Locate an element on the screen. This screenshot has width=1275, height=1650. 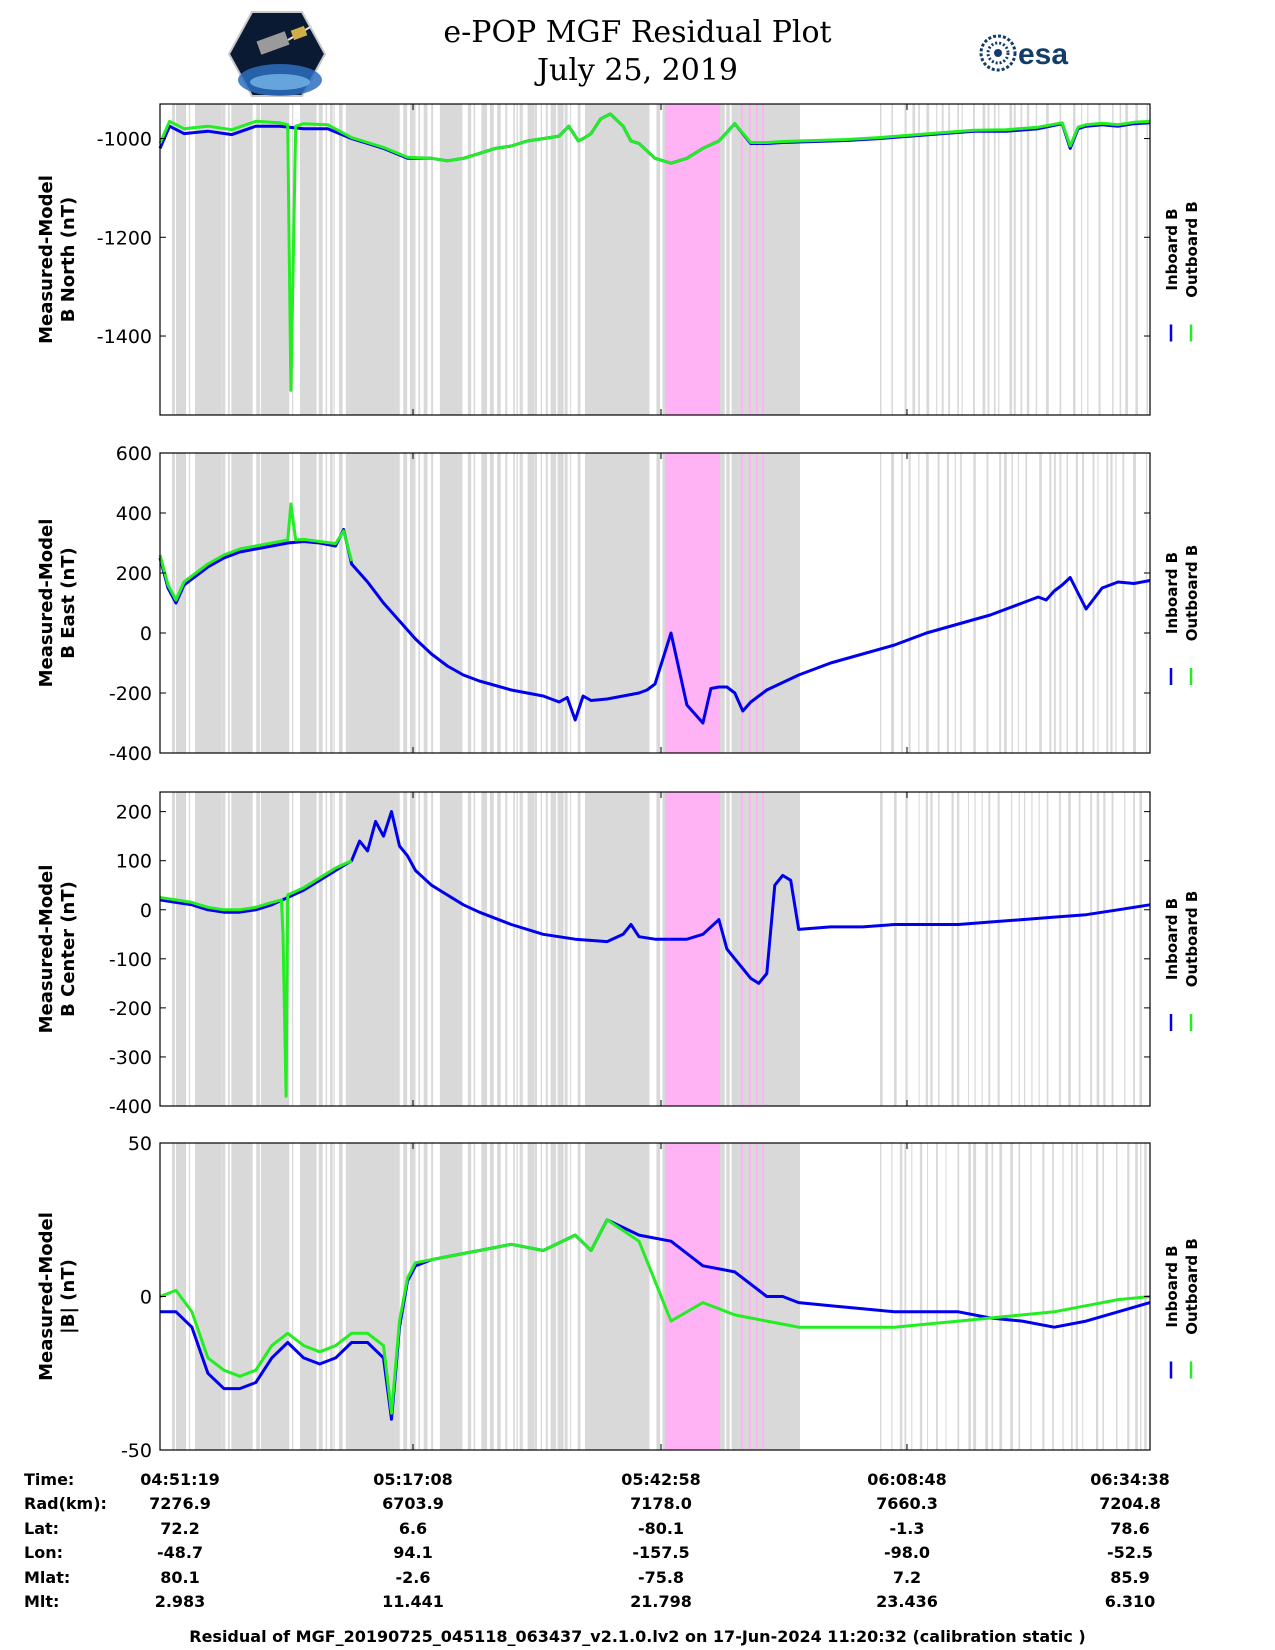
y-tick-label: -1000 is located at coordinates (124, 140).